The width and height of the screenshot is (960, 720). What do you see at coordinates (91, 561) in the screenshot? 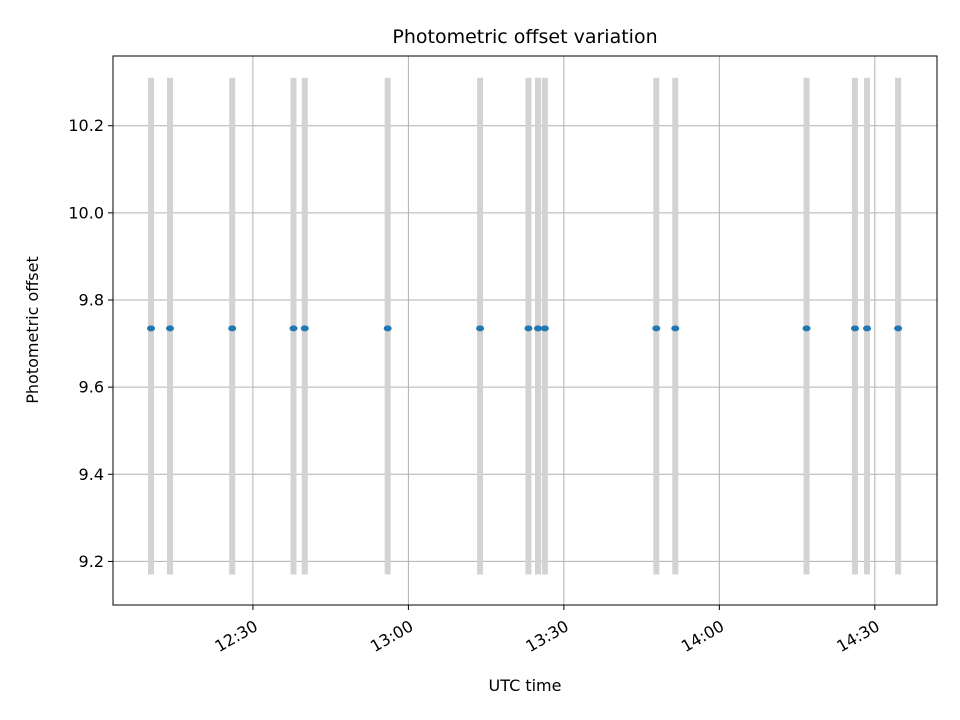
I see `y-tick-label: 9.2` at bounding box center [91, 561].